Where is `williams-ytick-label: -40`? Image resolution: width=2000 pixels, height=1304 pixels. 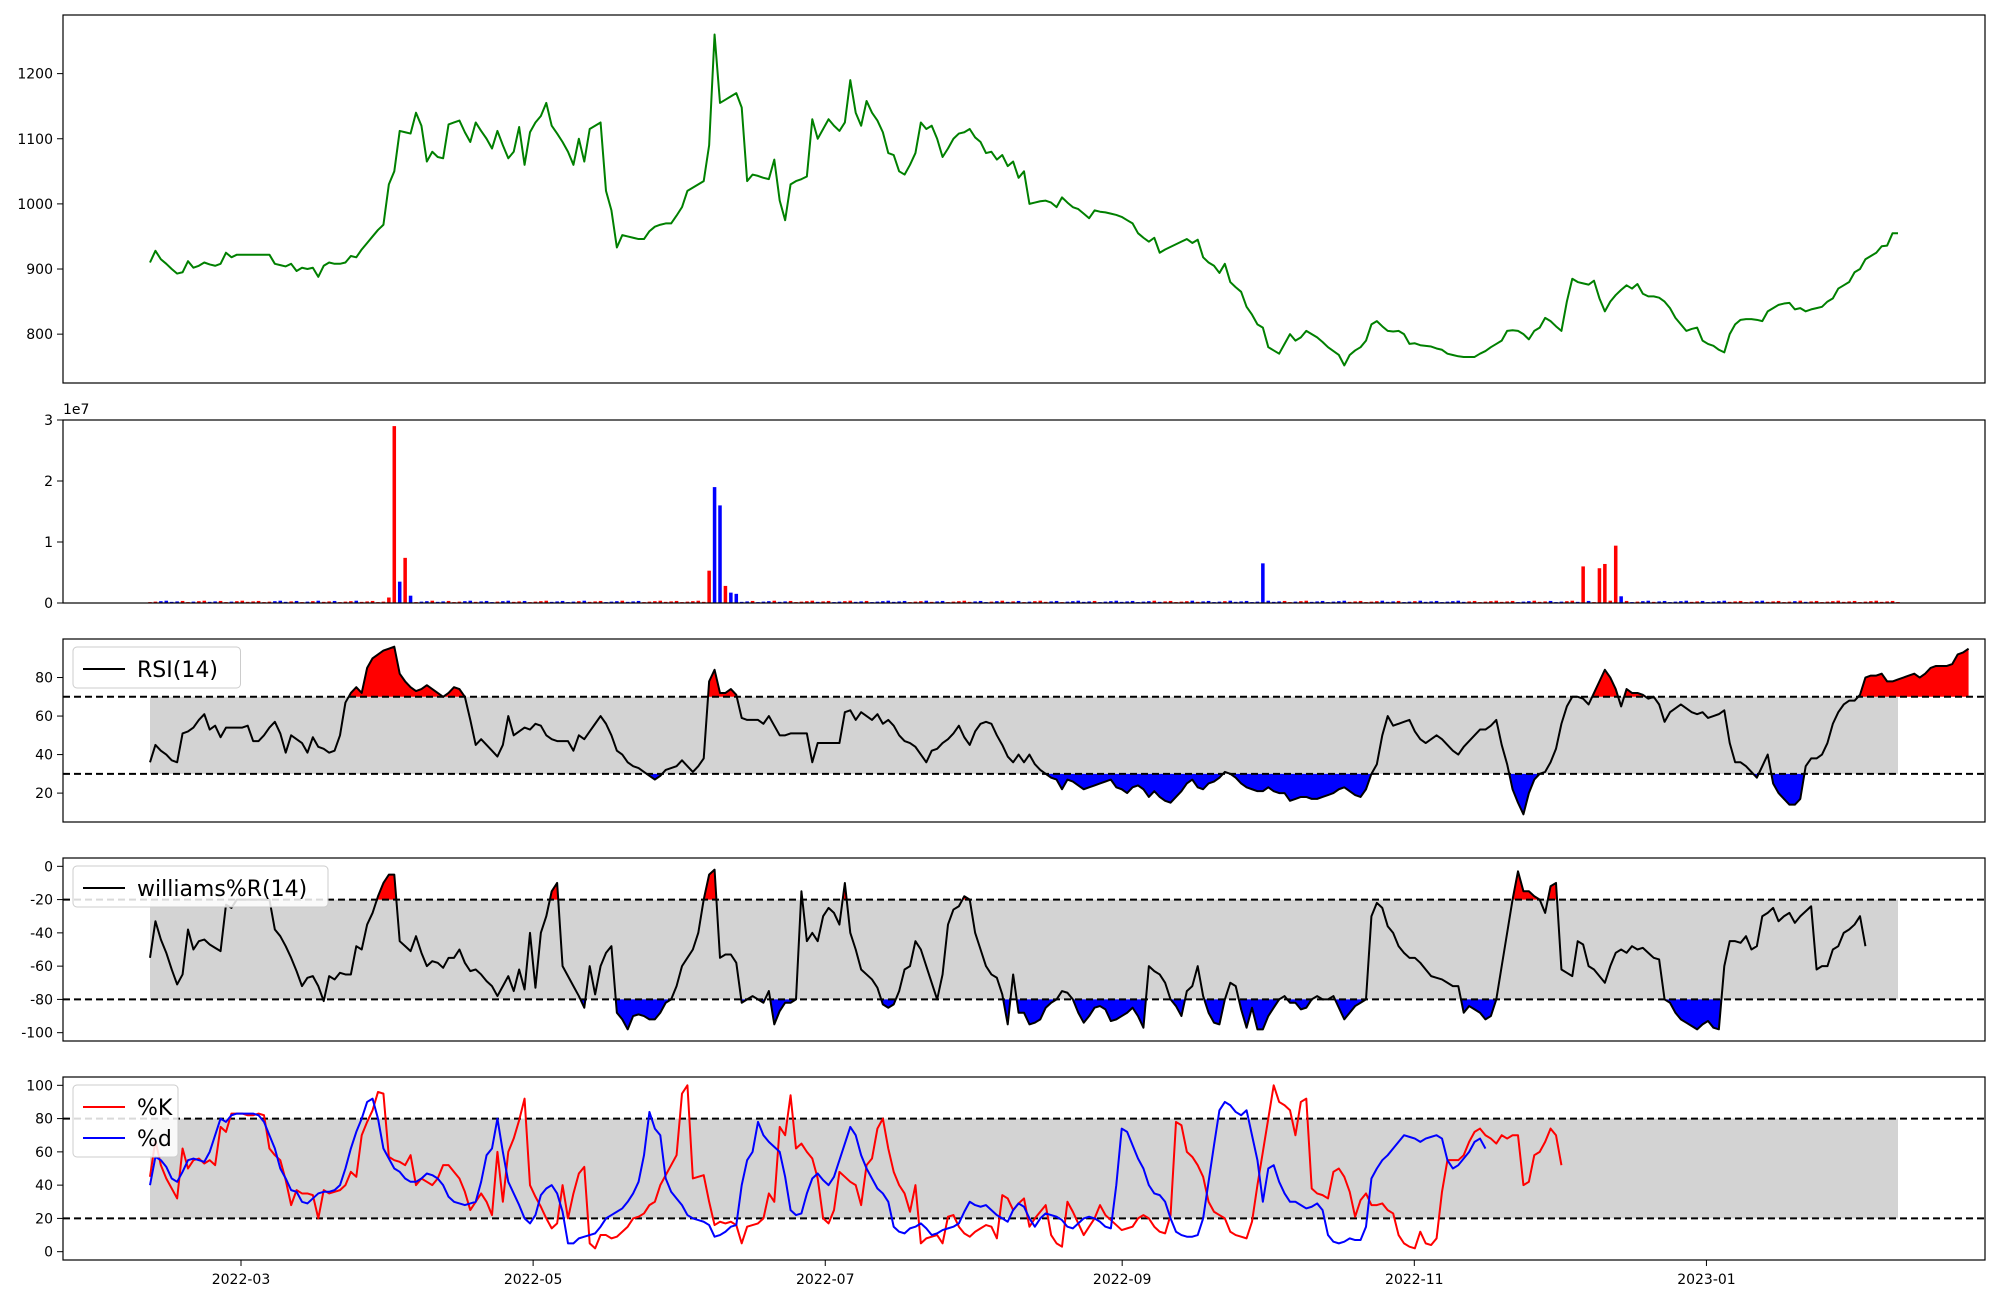
williams-ytick-label: -40 is located at coordinates (41, 934).